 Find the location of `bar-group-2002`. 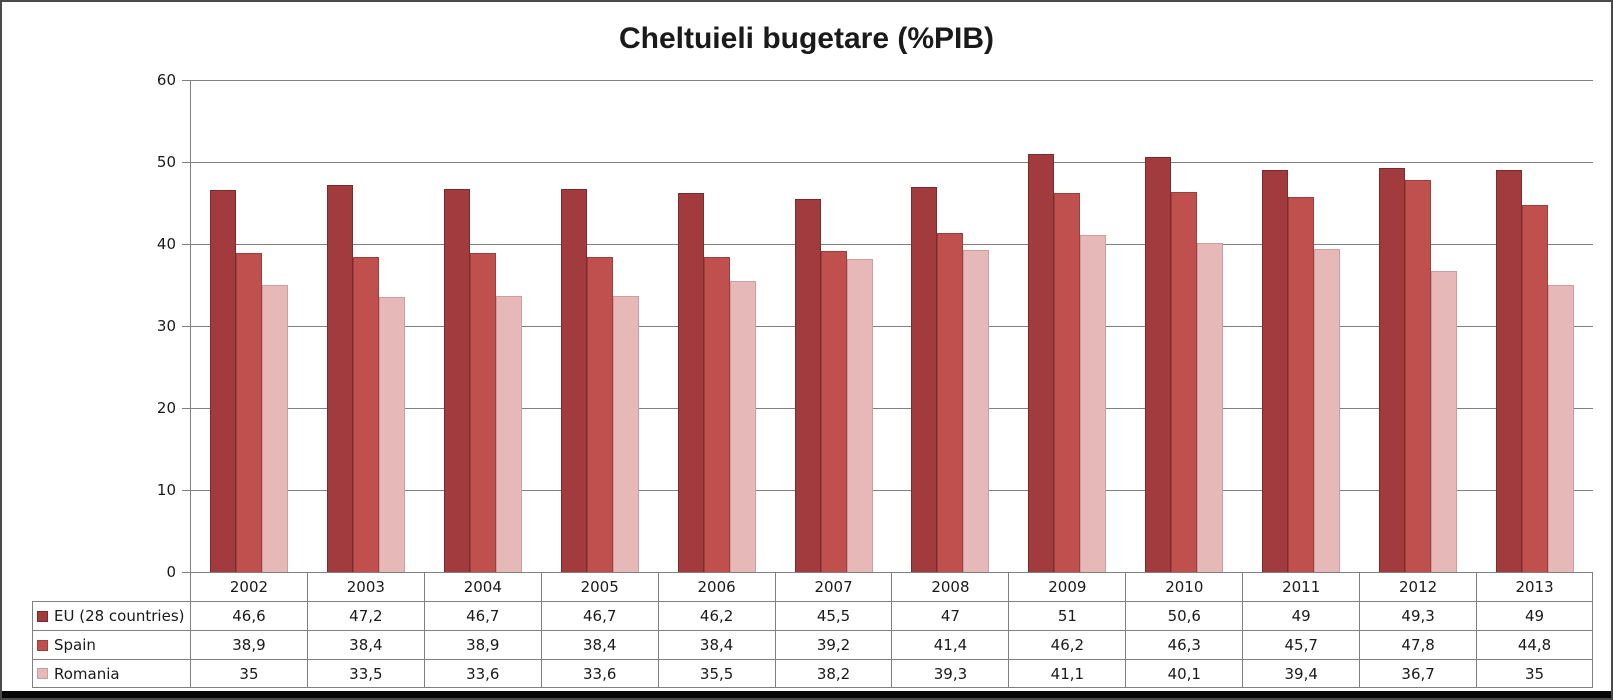

bar-group-2002 is located at coordinates (249, 326).